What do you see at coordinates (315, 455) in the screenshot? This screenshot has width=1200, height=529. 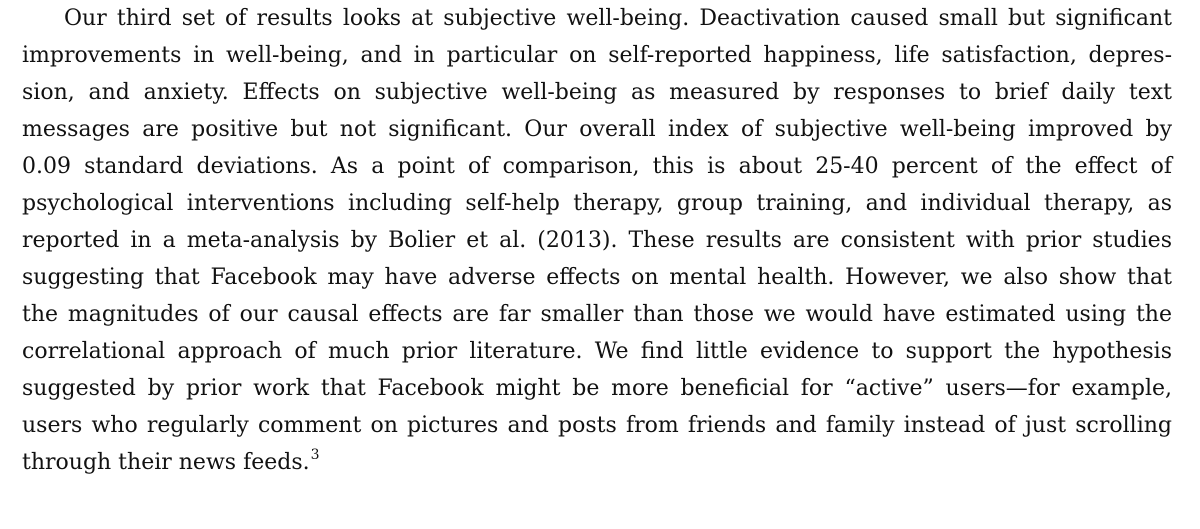 I see `footnote-marker: 3` at bounding box center [315, 455].